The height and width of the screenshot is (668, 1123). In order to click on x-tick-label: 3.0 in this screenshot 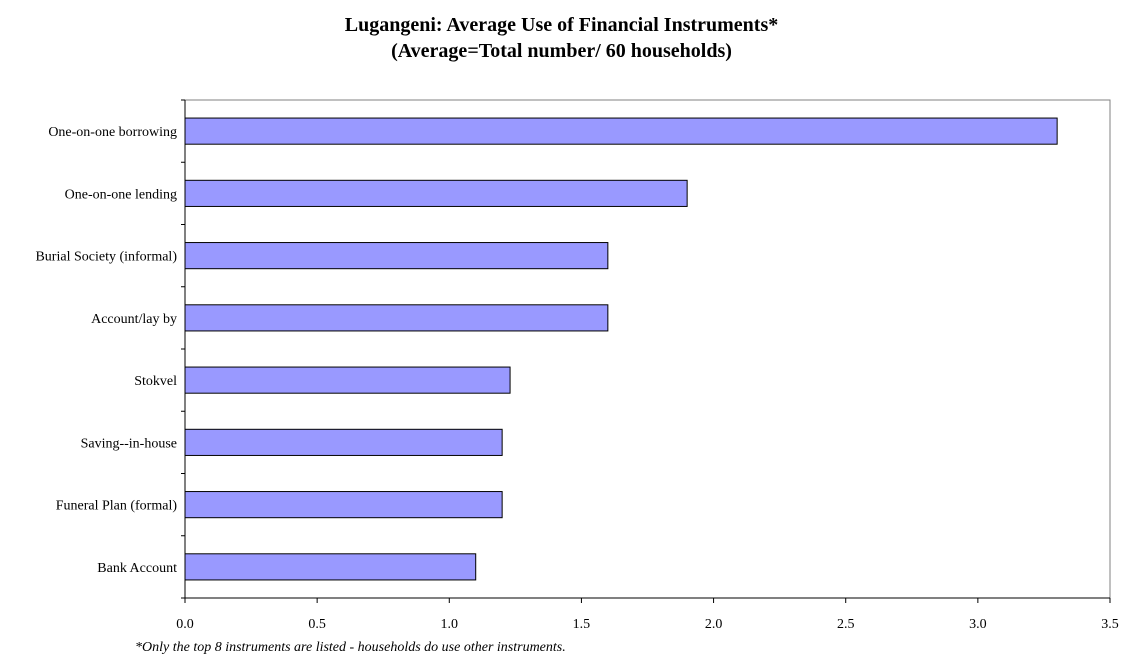, I will do `click(978, 624)`.